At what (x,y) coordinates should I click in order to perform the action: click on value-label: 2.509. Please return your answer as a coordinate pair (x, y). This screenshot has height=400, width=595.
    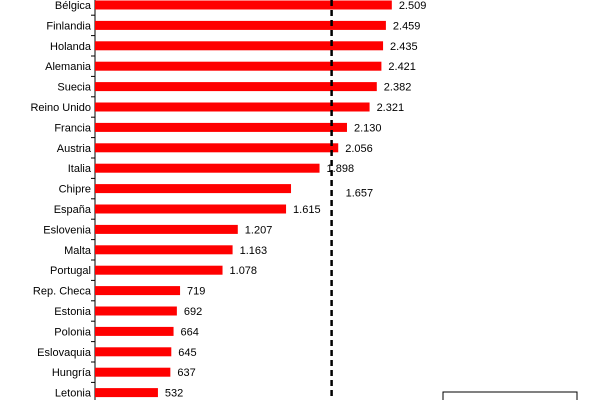
    Looking at the image, I should click on (413, 6).